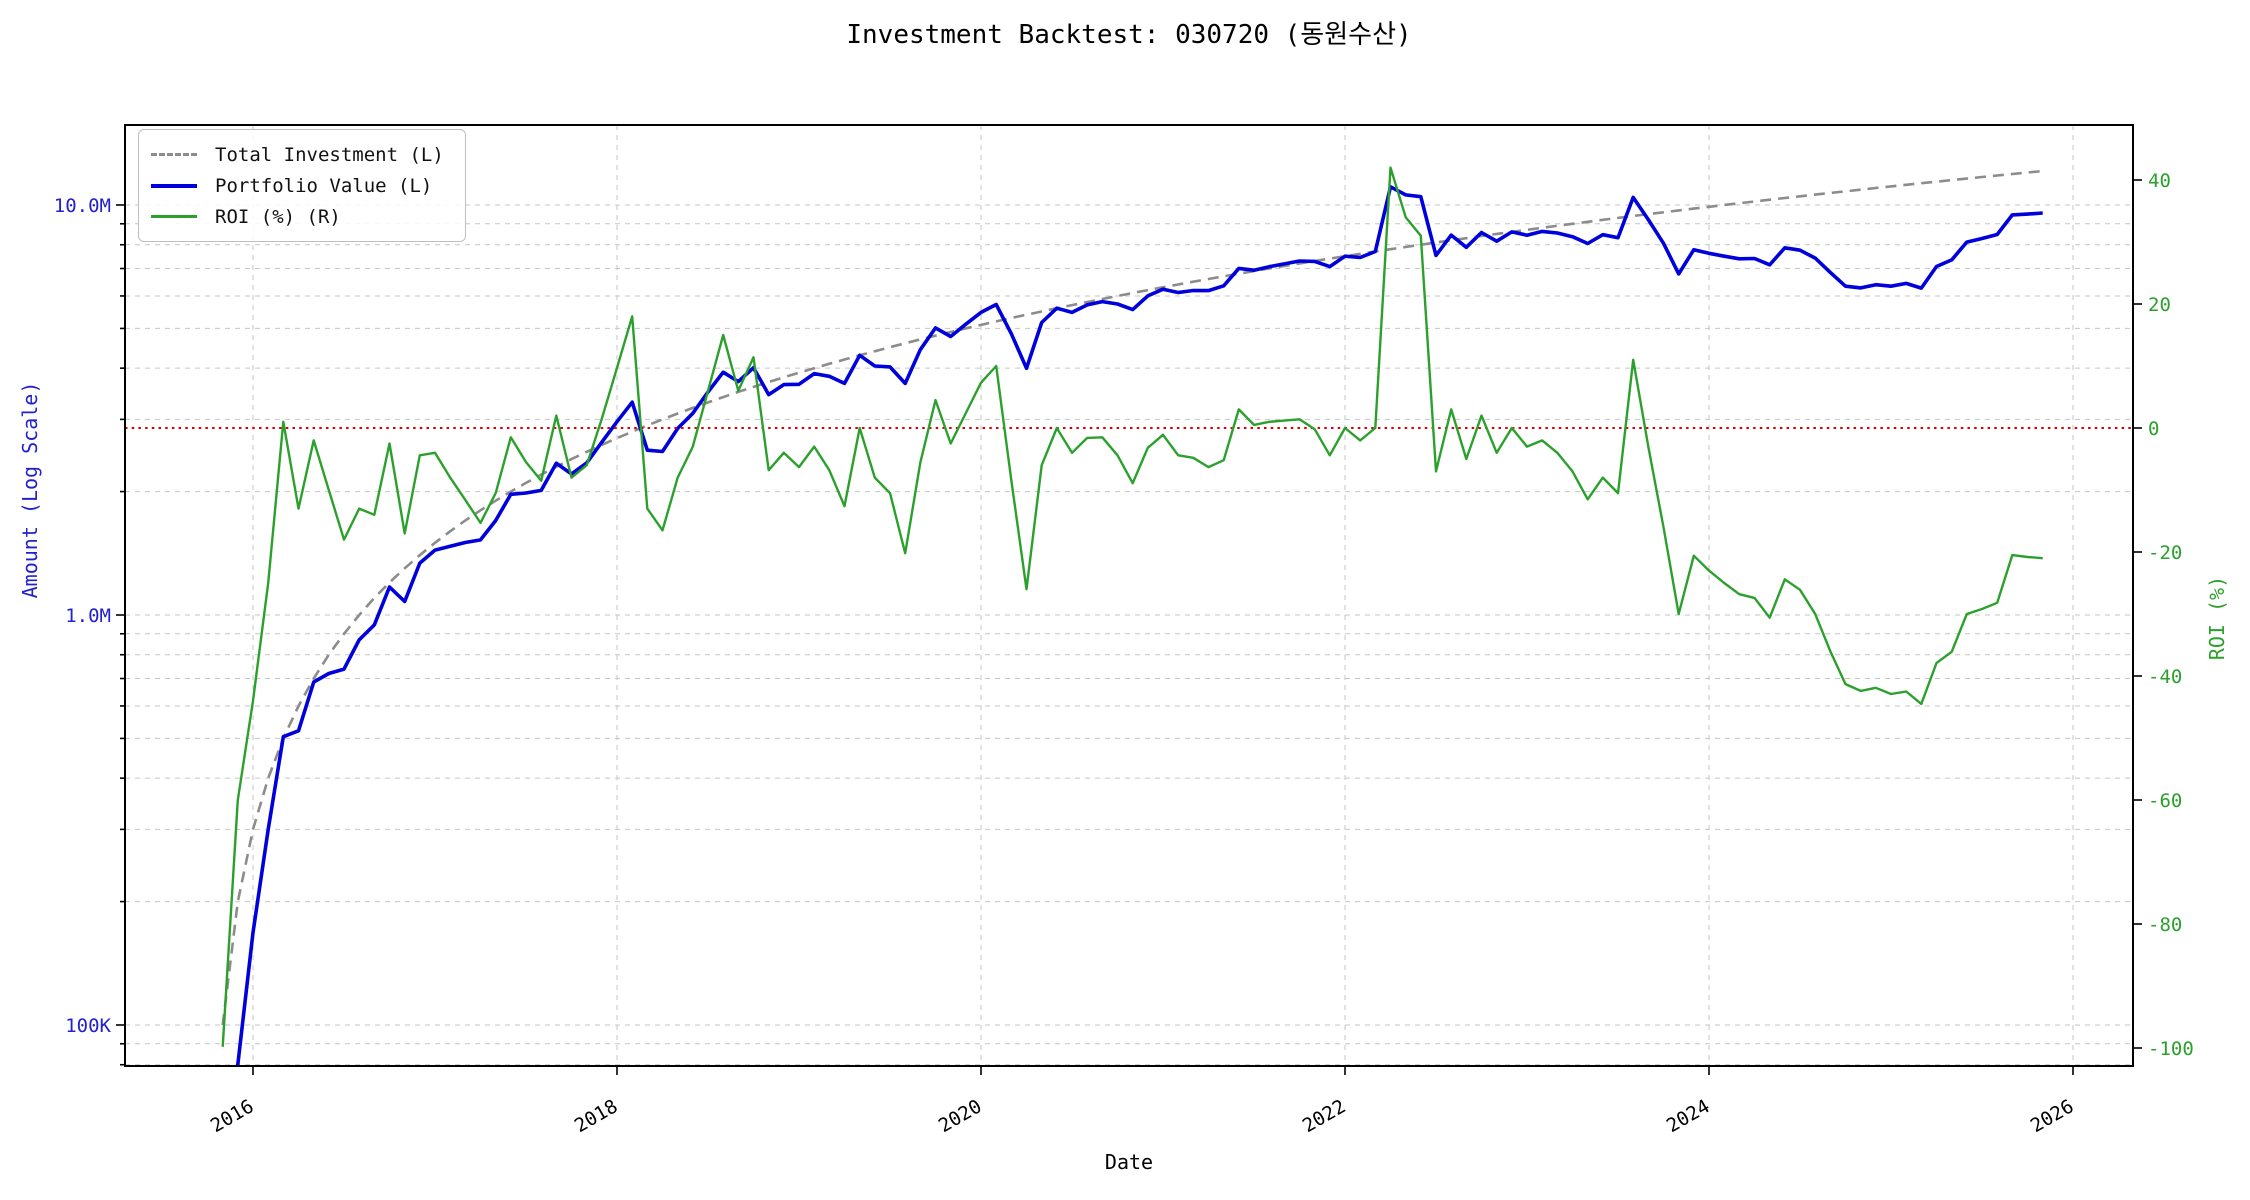  I want to click on total-investment-line-swatch, so click(174, 154).